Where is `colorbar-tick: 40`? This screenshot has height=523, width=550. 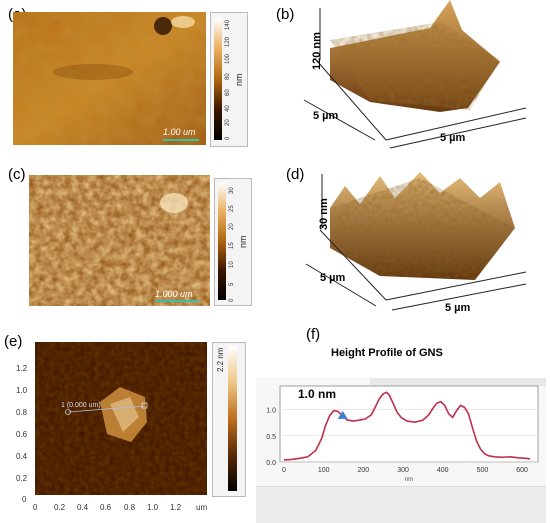
colorbar-tick: 40 is located at coordinates (228, 108).